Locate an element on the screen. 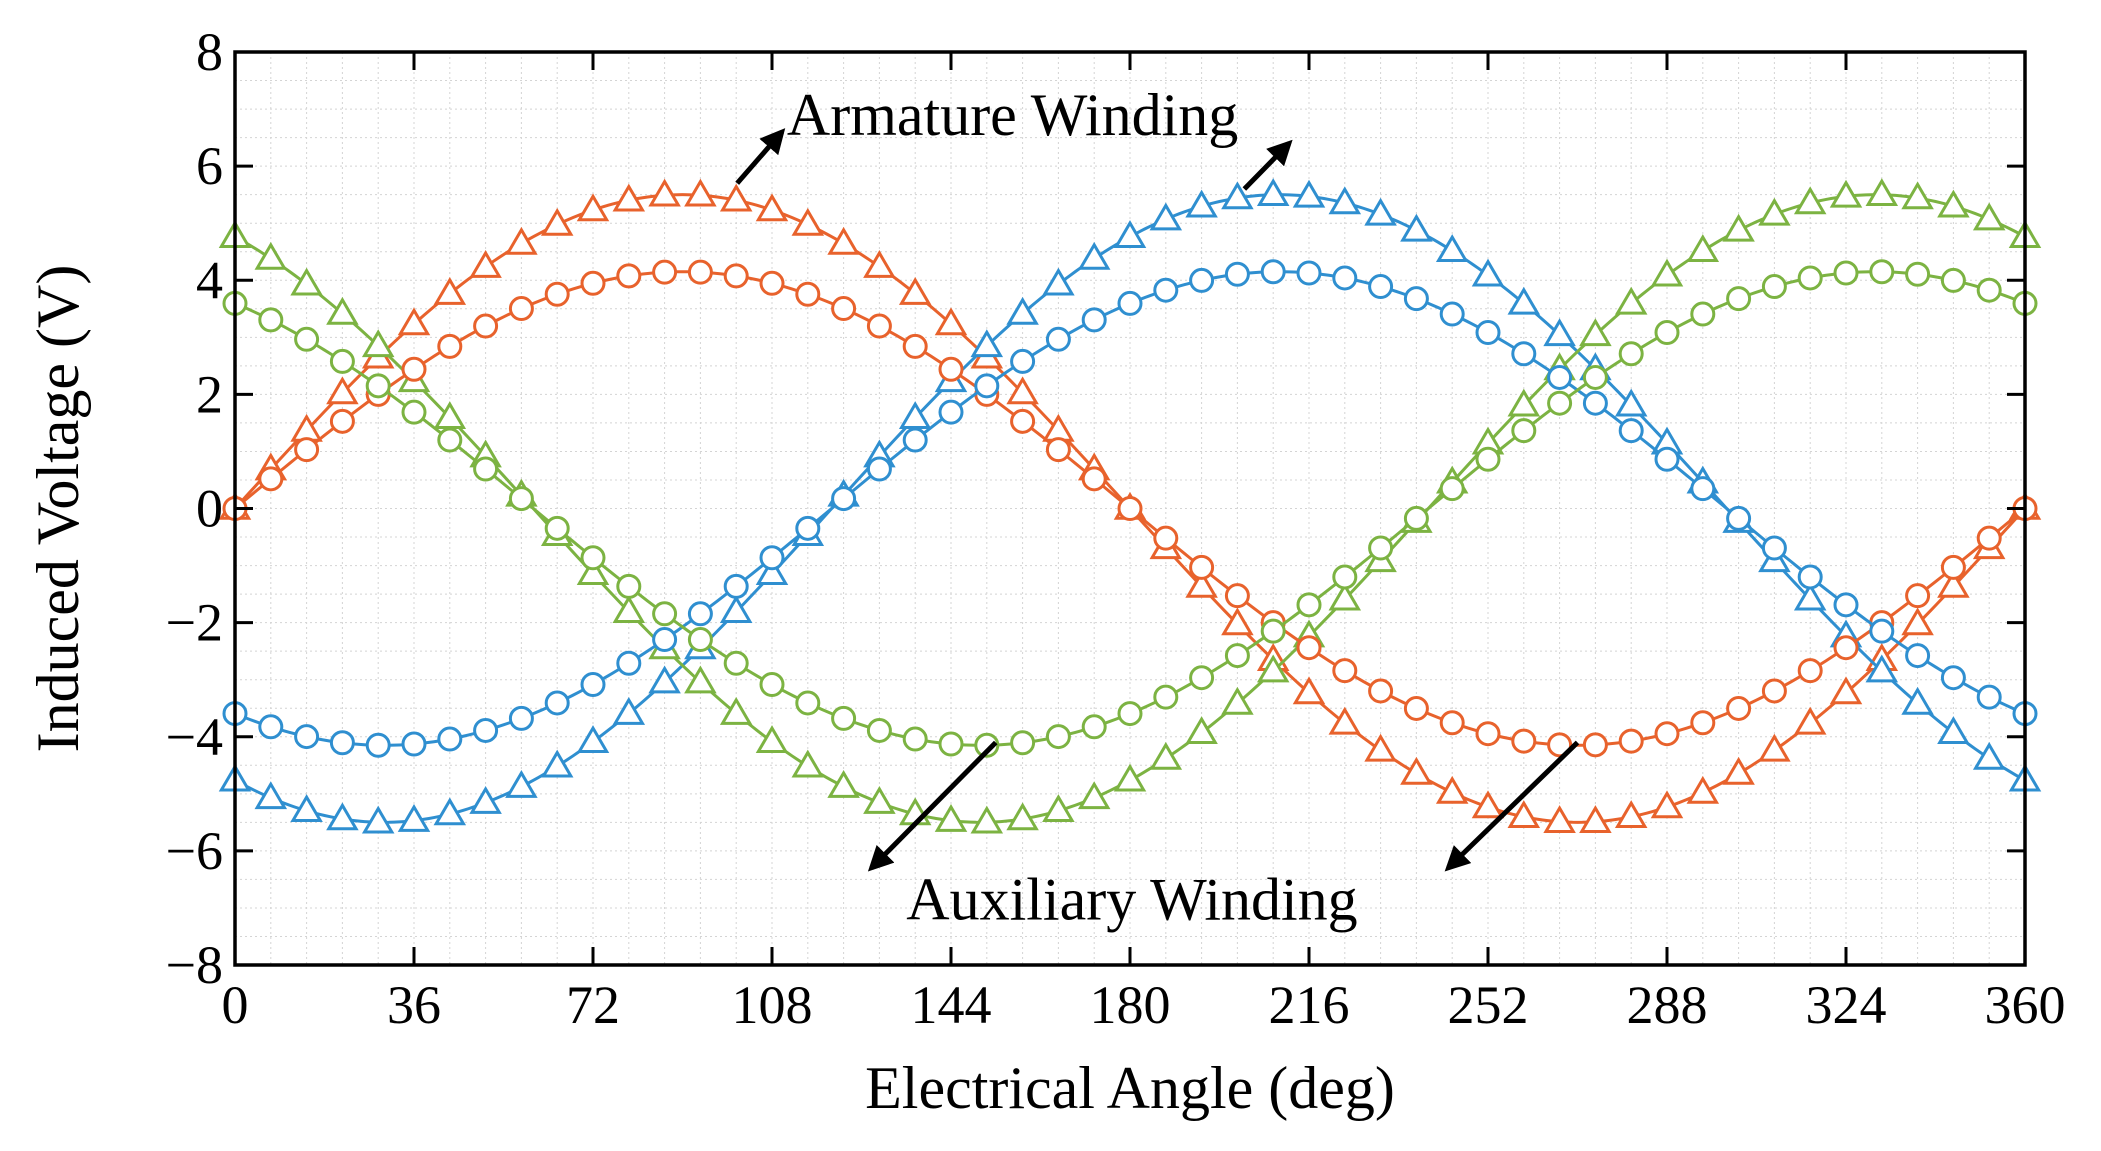 The image size is (2101, 1151). annotation-label: Auxiliary Winding is located at coordinates (1131, 899).